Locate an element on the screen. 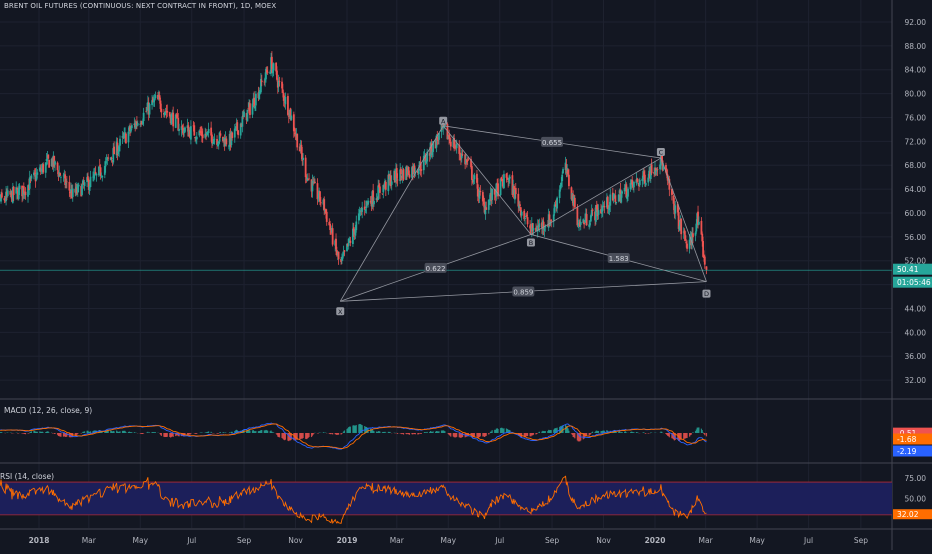  rsi-tick-label: 75.00 is located at coordinates (916, 478).